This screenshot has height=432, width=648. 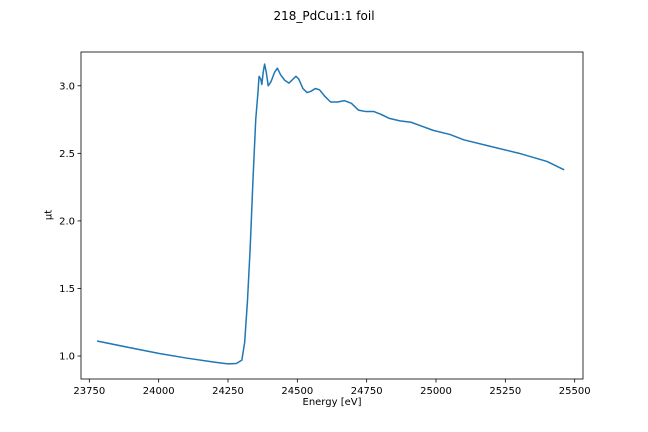 I want to click on chart-title: 218_PdCu1:1 foil, so click(x=324, y=16).